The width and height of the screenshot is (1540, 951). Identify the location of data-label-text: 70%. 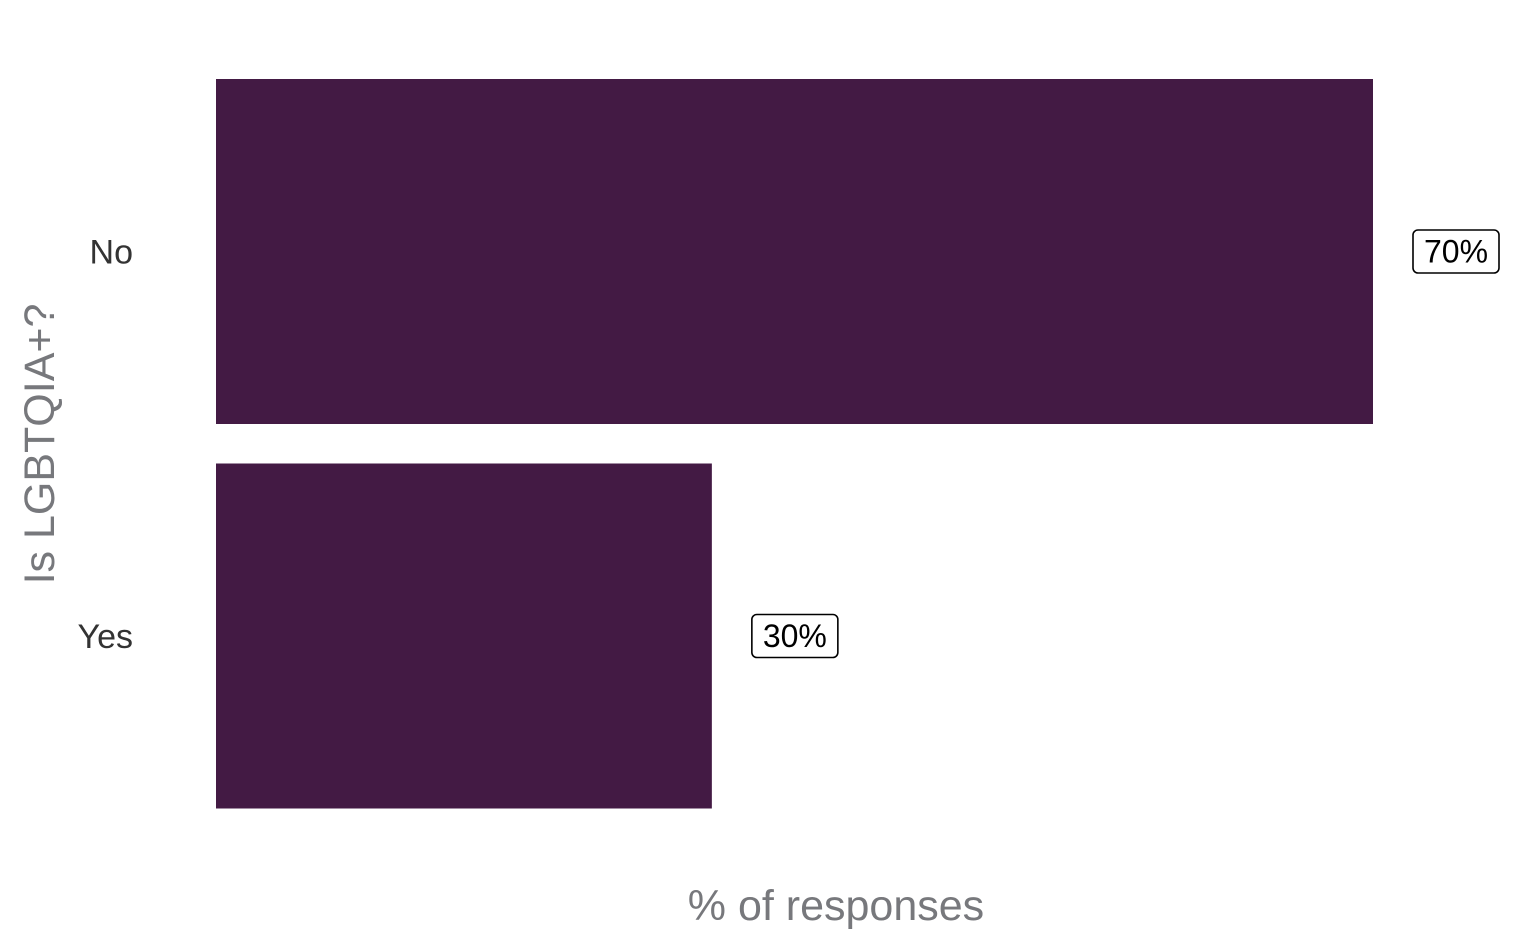
(1456, 252).